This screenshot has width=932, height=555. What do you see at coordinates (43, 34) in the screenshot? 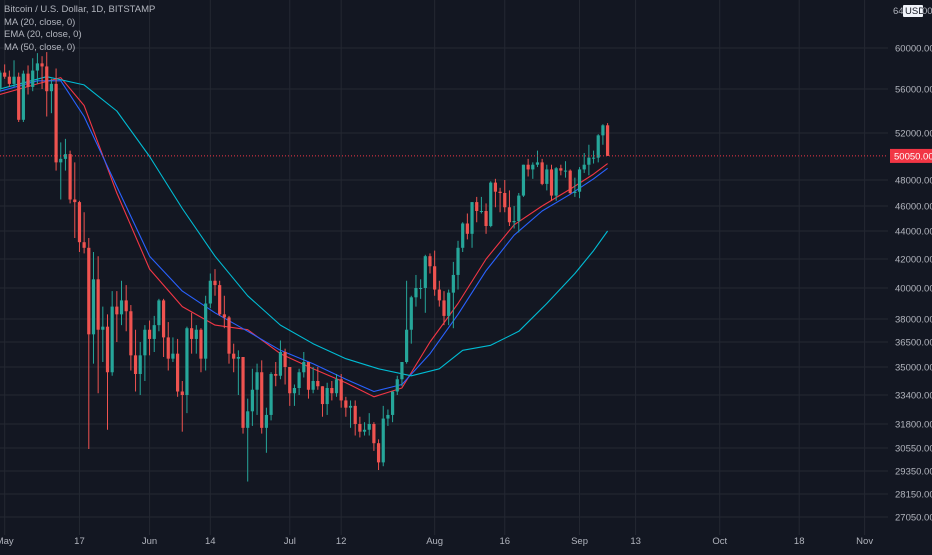
I see `legend-ema20: EMA (20, close, 0)` at bounding box center [43, 34].